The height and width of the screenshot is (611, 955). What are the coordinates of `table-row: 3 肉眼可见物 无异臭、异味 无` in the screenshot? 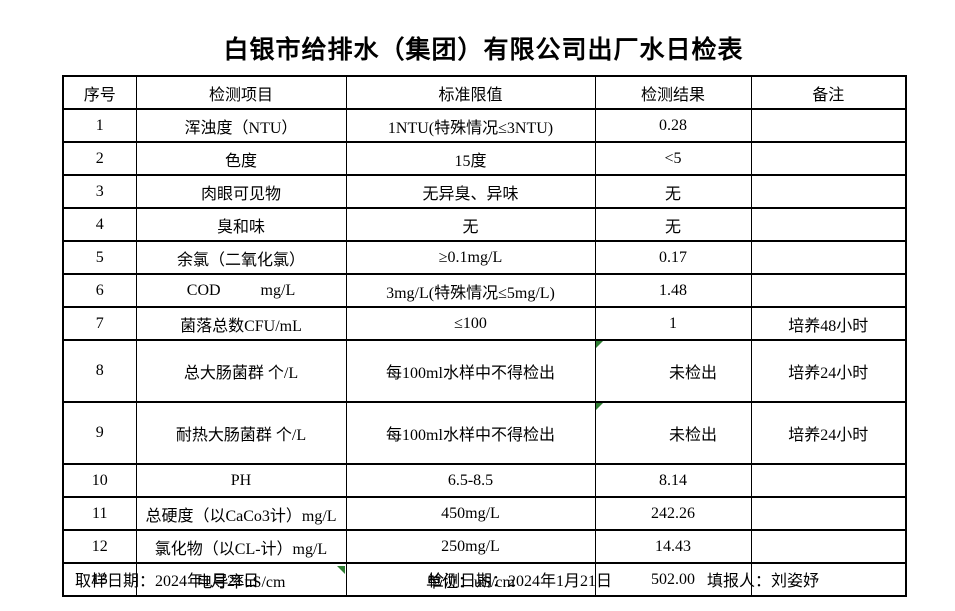 It's located at (484, 191).